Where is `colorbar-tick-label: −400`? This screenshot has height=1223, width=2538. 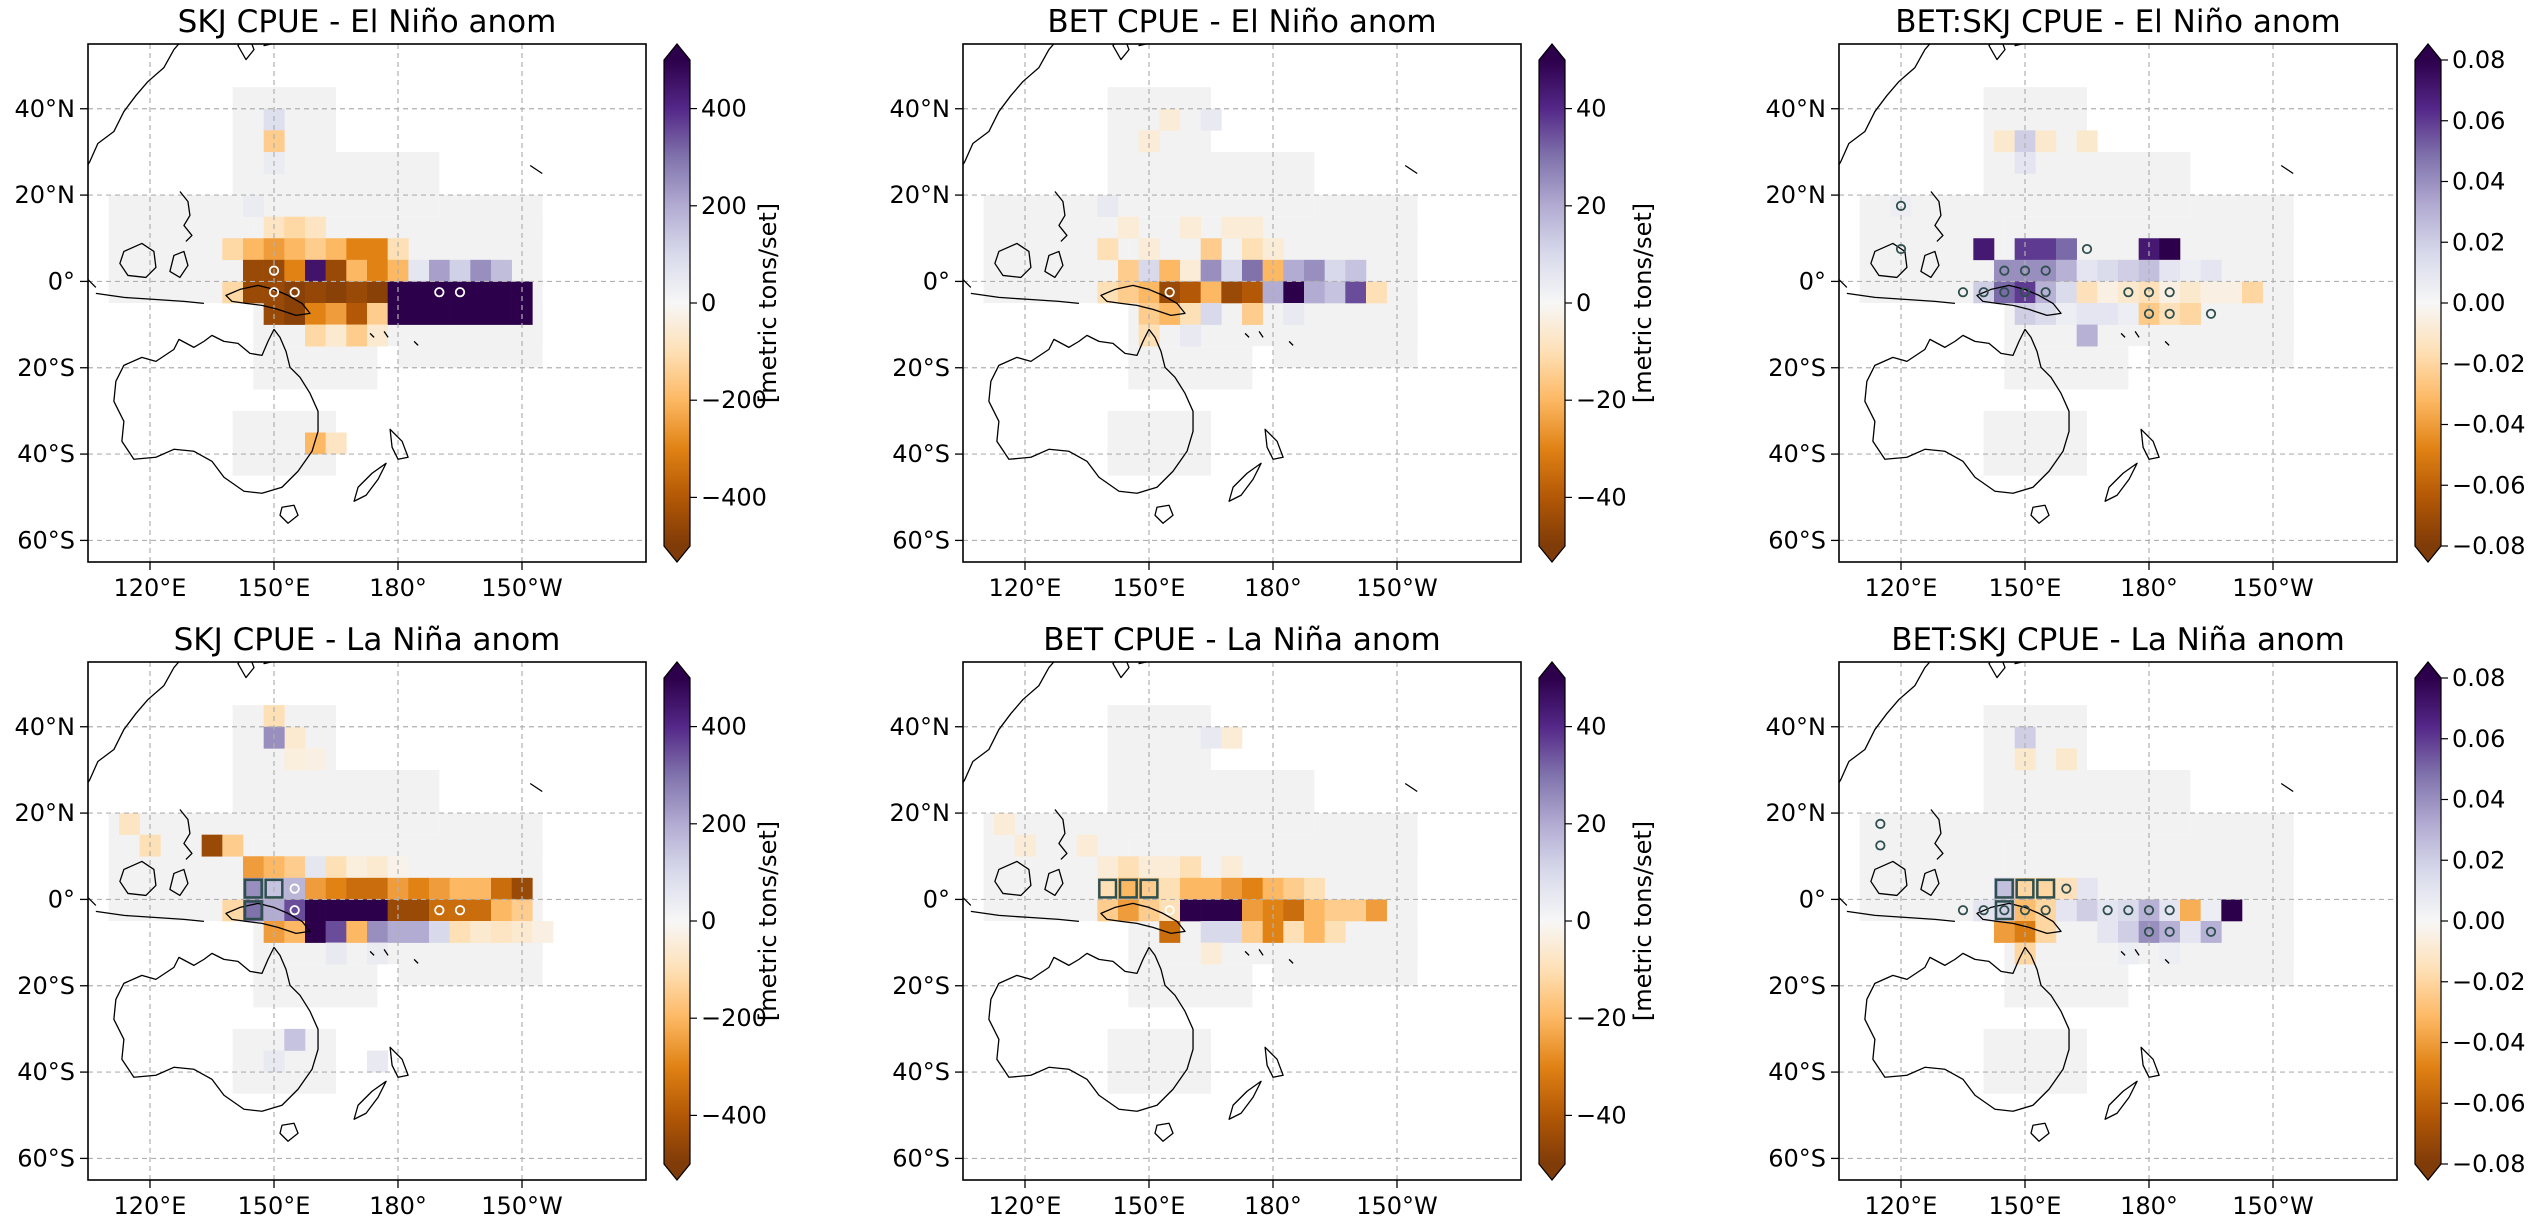 colorbar-tick-label: −400 is located at coordinates (734, 497).